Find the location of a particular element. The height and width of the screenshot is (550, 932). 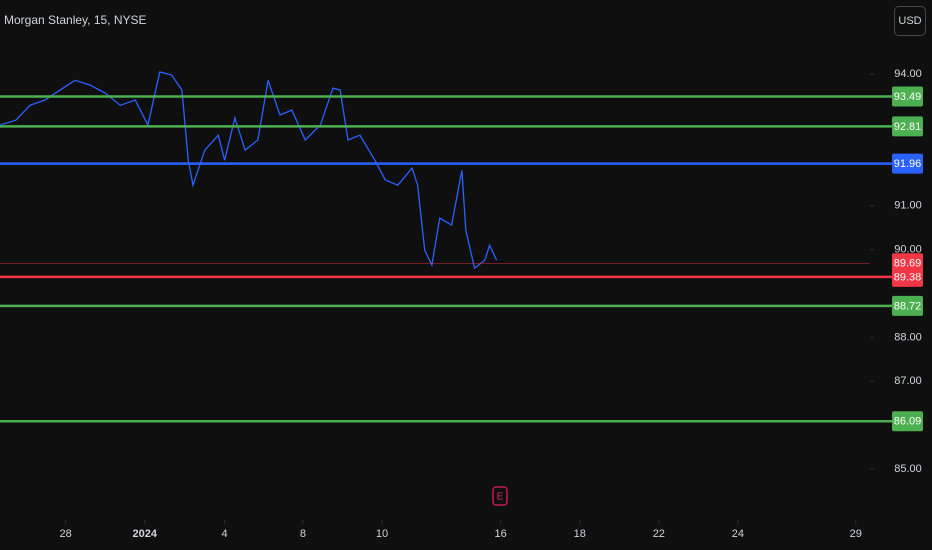

y-tick-label: 85.00 is located at coordinates (908, 469).